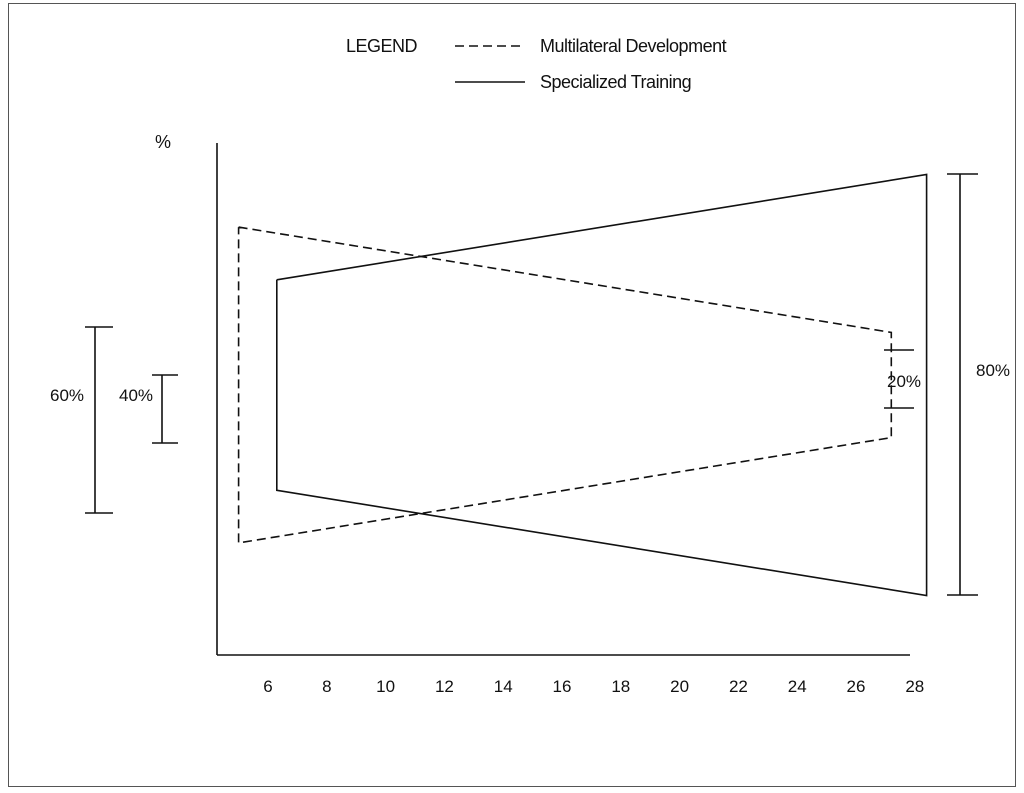  I want to click on x-tick-label: 24, so click(797, 686).